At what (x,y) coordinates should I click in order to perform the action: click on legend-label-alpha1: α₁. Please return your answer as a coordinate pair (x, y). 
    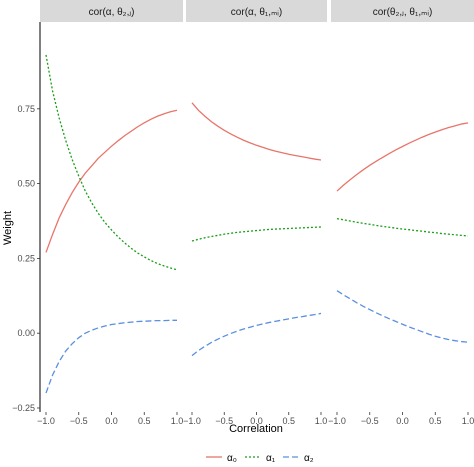
    Looking at the image, I should click on (271, 458).